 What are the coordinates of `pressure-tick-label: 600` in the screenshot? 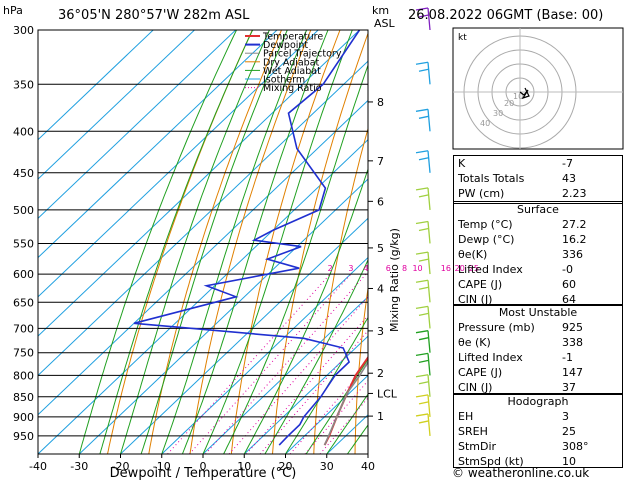 It's located at (23, 274).